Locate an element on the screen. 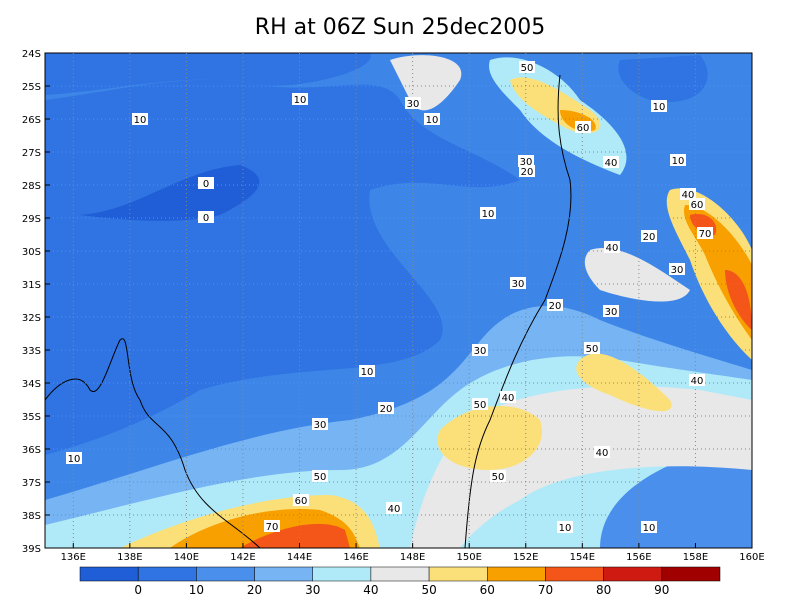  colorbar-label: 70 is located at coordinates (545, 590).